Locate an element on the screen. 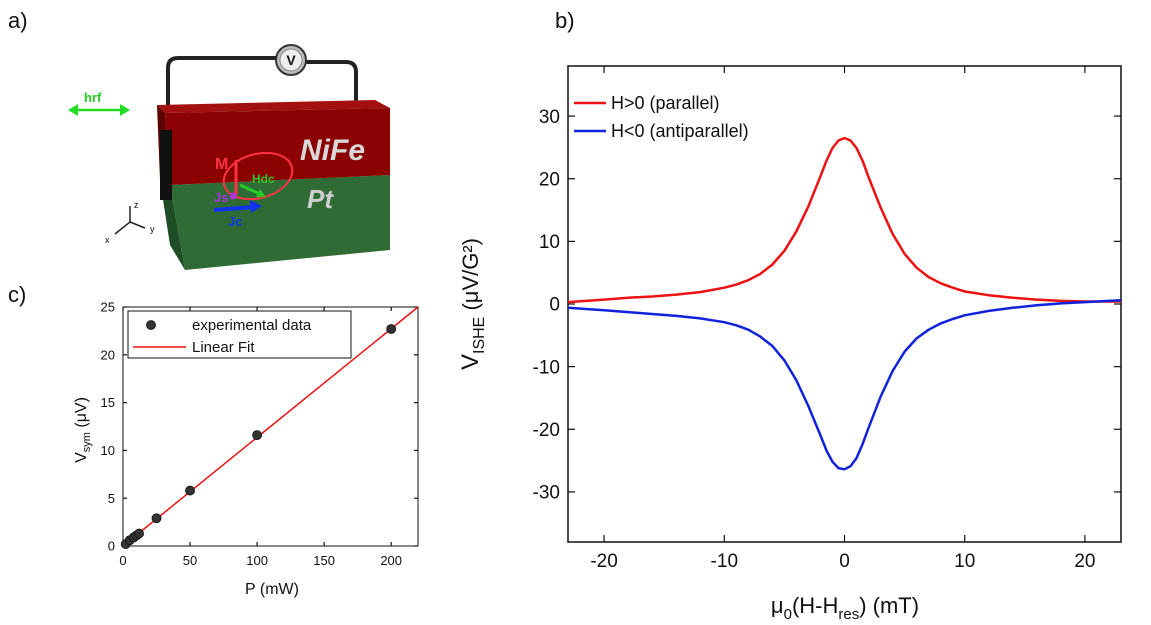 This screenshot has width=1151, height=625. voltmeter-icon is located at coordinates (291, 60).